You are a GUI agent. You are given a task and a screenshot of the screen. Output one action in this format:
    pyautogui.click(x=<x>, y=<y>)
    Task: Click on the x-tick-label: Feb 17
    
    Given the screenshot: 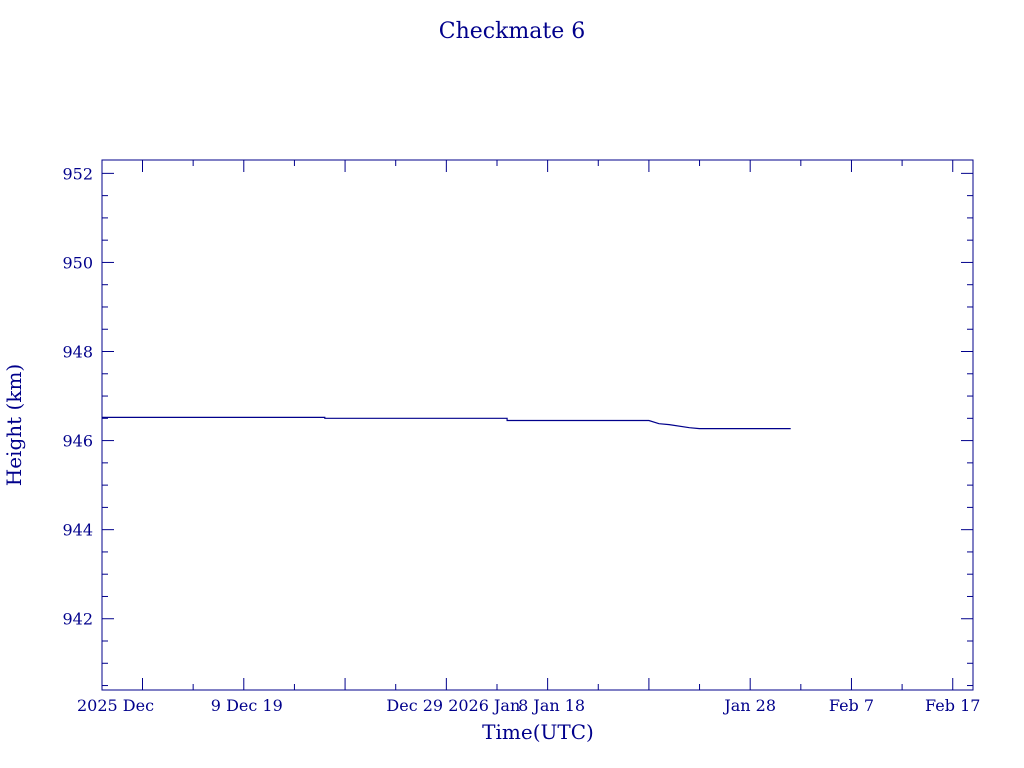 What is the action you would take?
    pyautogui.click(x=952, y=705)
    